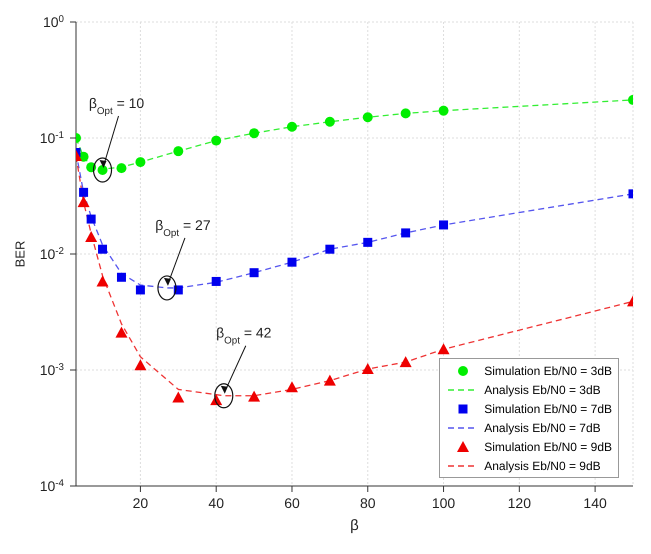  I want to click on annotation: β$_{Opt}$ = 27, so click(183, 227).